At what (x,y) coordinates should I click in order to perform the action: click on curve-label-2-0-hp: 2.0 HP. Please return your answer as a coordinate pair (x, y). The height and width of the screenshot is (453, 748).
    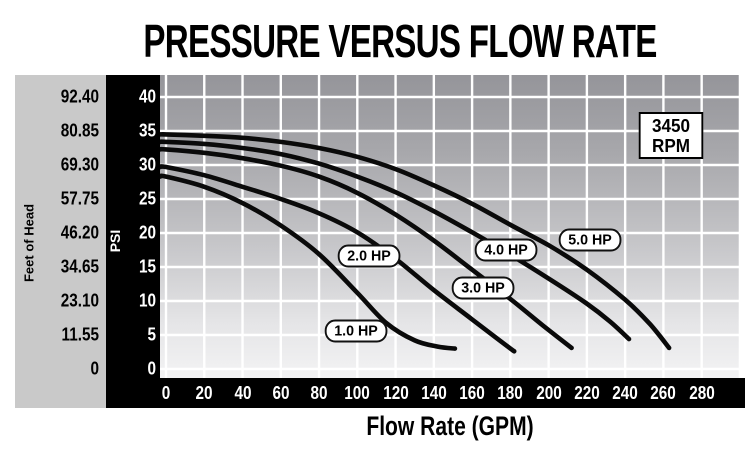
    Looking at the image, I should click on (369, 256).